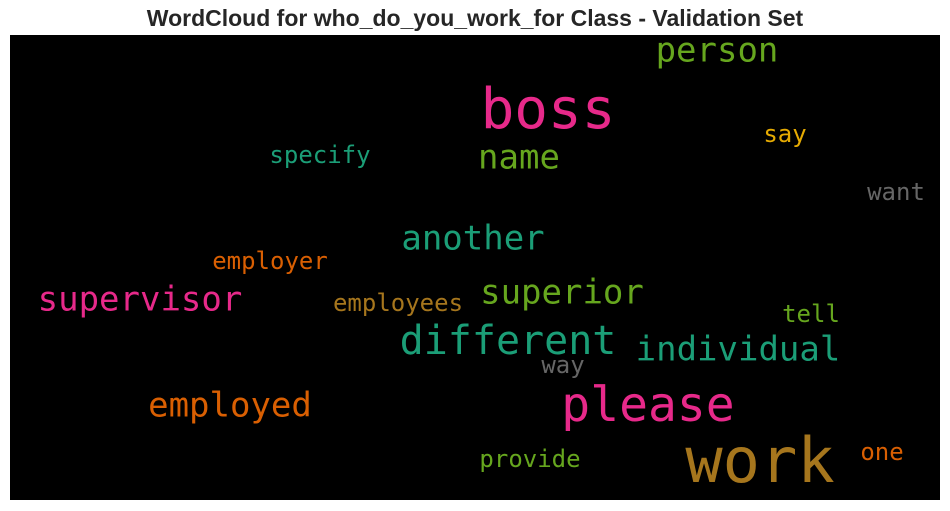 This screenshot has height=511, width=950. Describe the element at coordinates (529, 459) in the screenshot. I see `word-provide: provide` at that location.